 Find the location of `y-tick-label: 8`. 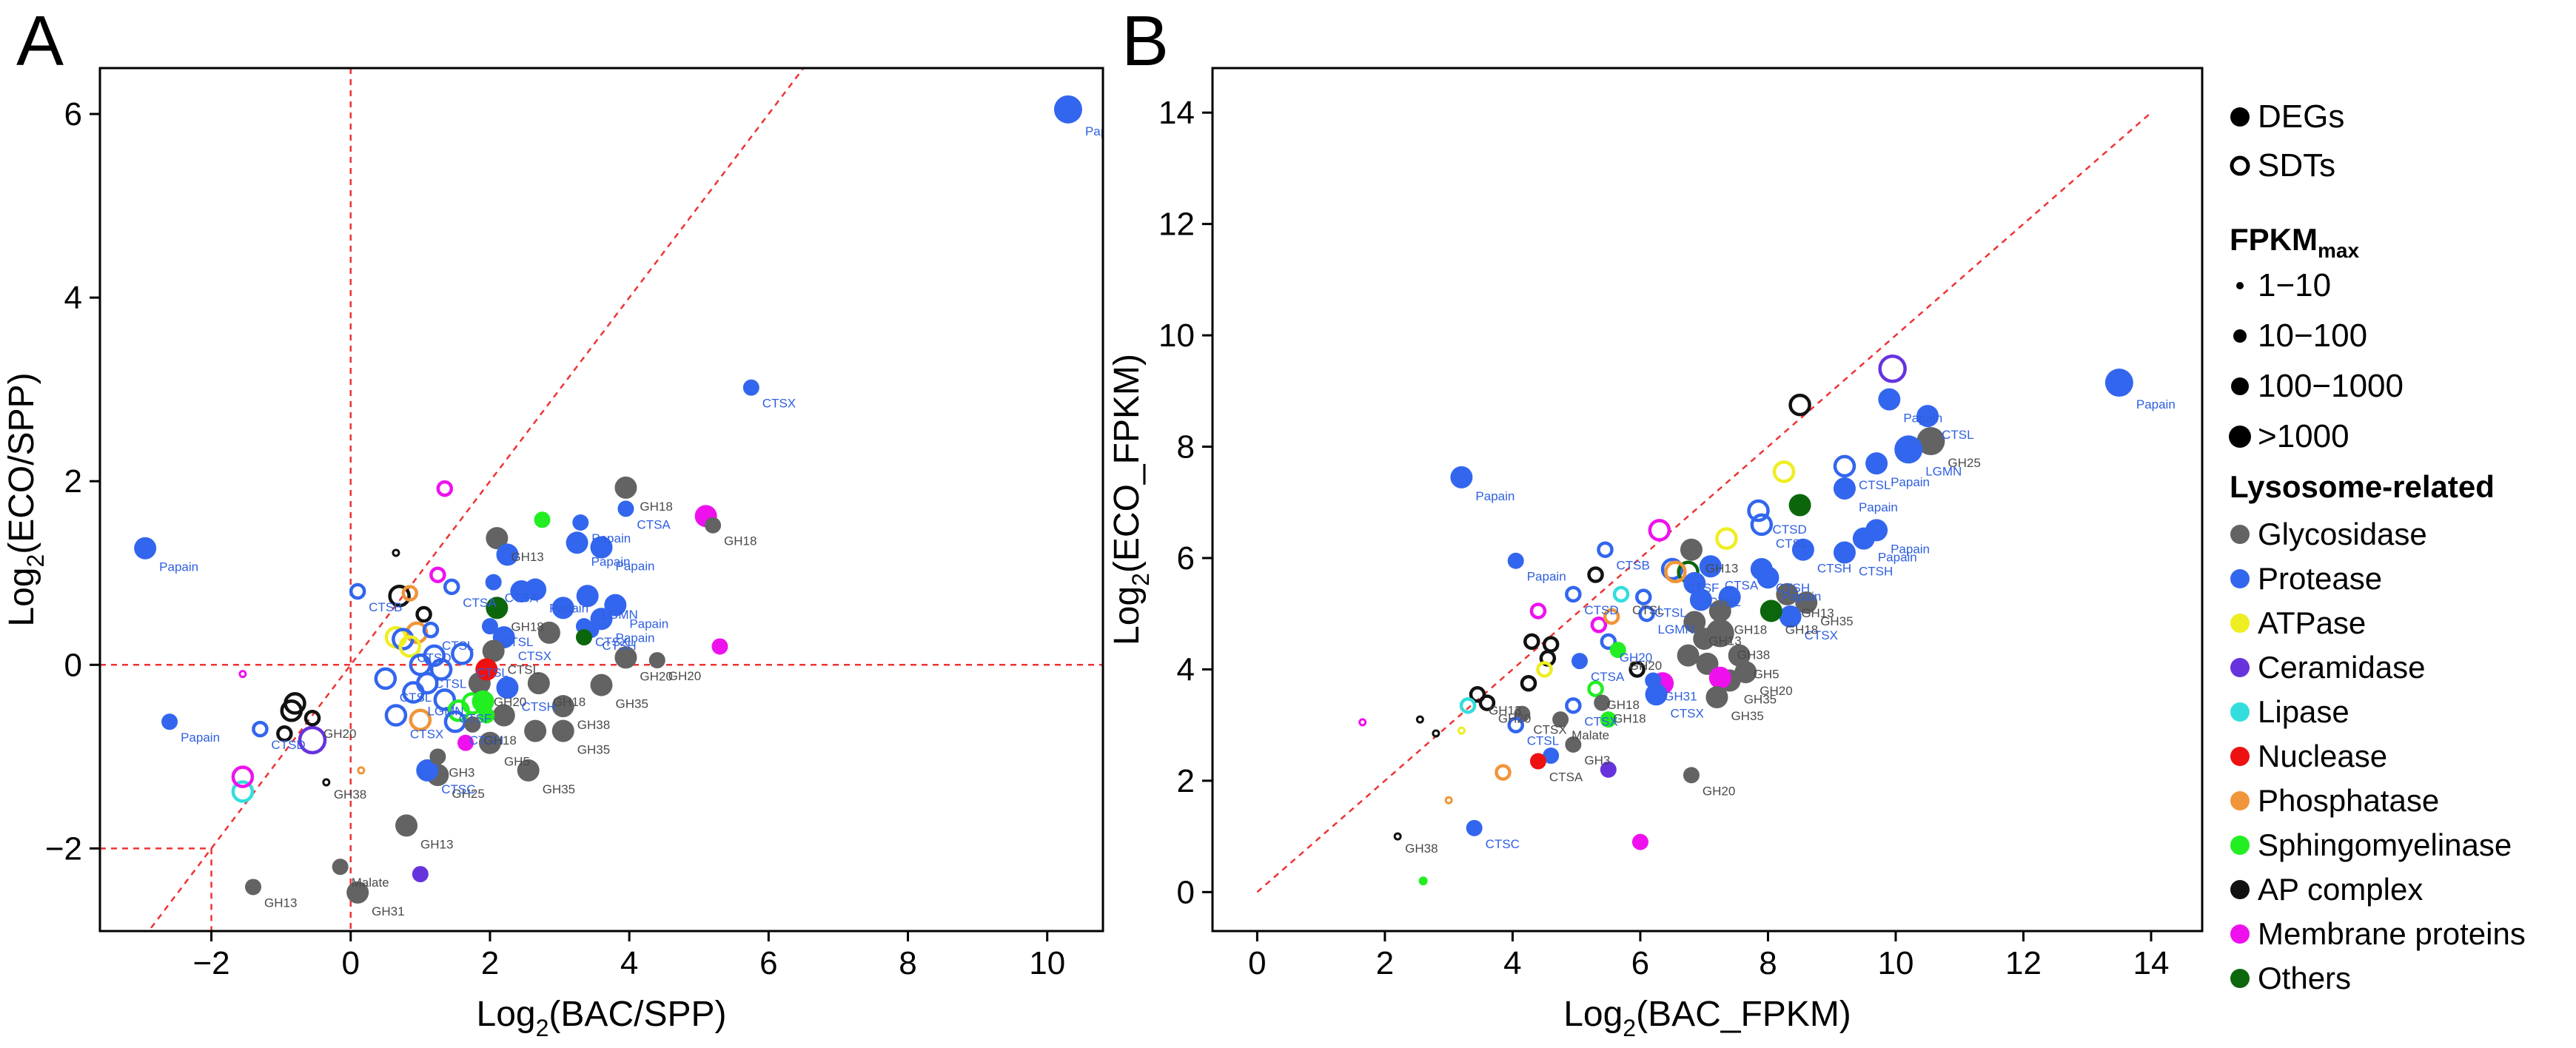

y-tick-label: 8 is located at coordinates (1186, 447).